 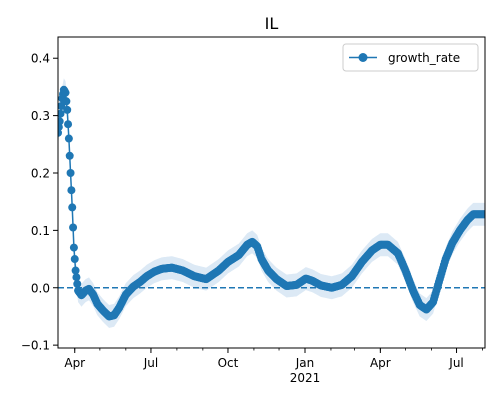 What do you see at coordinates (305, 378) in the screenshot?
I see `x-tick-sublabel: 2021` at bounding box center [305, 378].